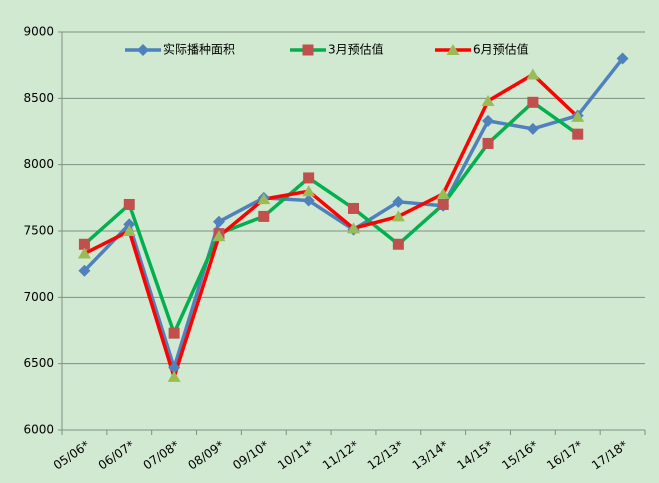  What do you see at coordinates (38, 363) in the screenshot?
I see `y-tick-label: 6500` at bounding box center [38, 363].